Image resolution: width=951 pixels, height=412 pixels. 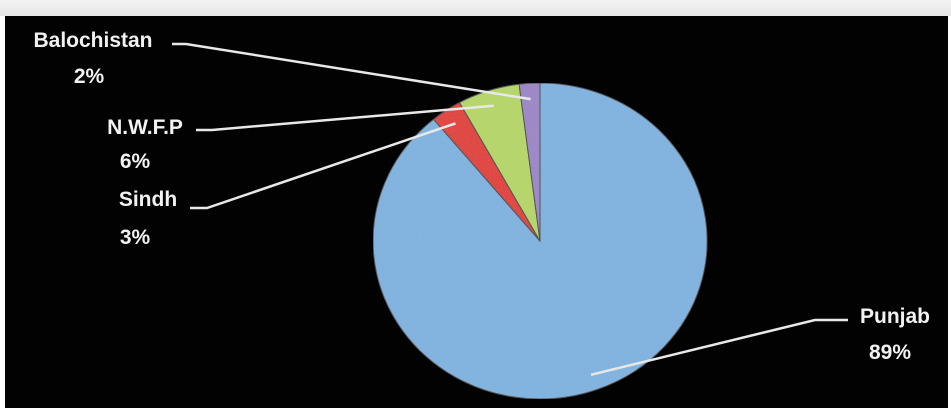 What do you see at coordinates (135, 161) in the screenshot?
I see `slice-label-percent: 6%` at bounding box center [135, 161].